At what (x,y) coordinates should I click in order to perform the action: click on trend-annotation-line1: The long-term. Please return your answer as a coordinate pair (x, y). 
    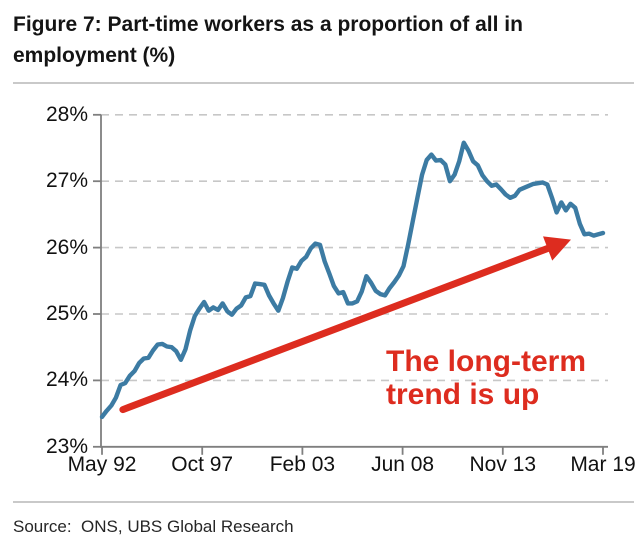
    Looking at the image, I should click on (486, 361).